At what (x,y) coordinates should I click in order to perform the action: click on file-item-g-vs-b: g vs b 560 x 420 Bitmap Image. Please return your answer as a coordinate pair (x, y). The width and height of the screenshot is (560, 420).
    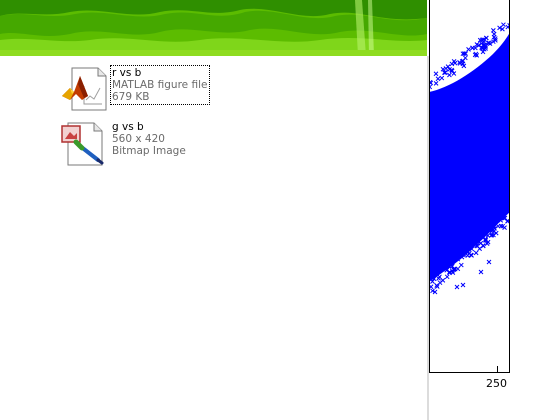
    Looking at the image, I should click on (123, 143).